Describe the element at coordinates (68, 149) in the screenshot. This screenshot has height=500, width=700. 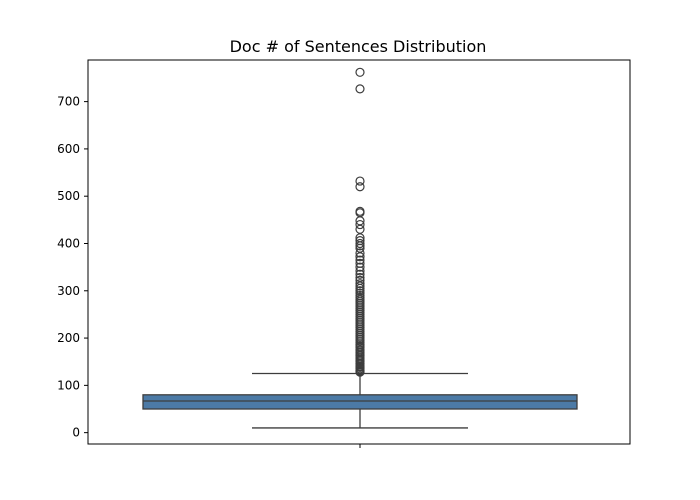
I see `y-tick-label: 600` at that location.